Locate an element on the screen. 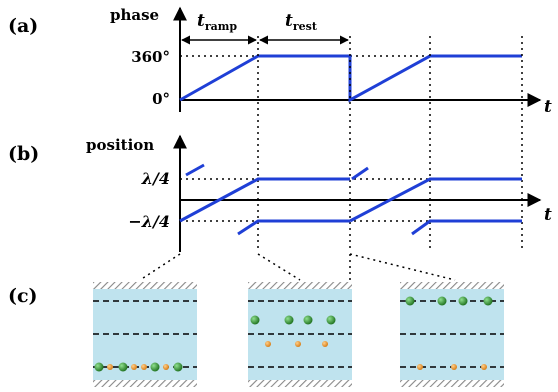  position-waveforms is located at coordinates (350, 199).